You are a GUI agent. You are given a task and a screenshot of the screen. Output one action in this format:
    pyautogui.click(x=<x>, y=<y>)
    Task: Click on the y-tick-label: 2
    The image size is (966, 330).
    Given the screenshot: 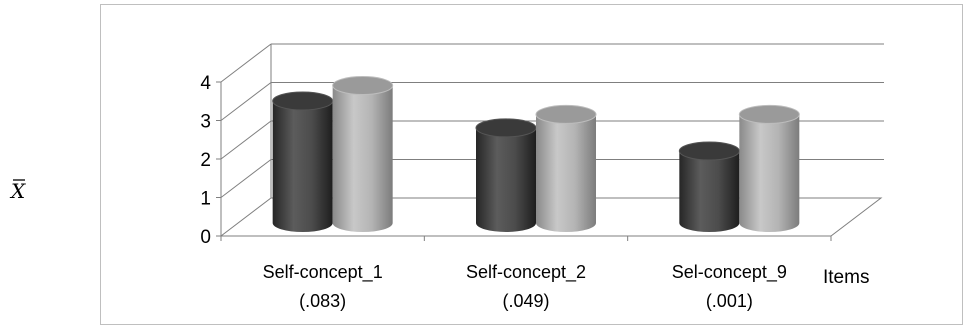 What is the action you would take?
    pyautogui.click(x=205, y=160)
    